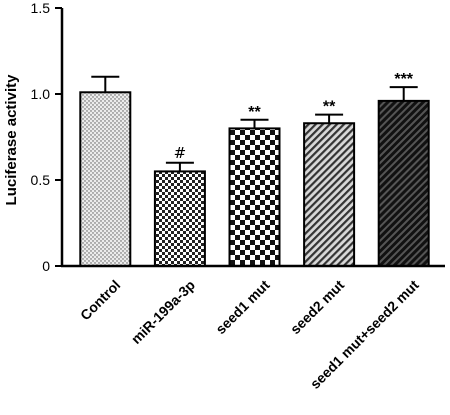  What do you see at coordinates (41, 8) in the screenshot?
I see `y-tick-label: 1.5` at bounding box center [41, 8].